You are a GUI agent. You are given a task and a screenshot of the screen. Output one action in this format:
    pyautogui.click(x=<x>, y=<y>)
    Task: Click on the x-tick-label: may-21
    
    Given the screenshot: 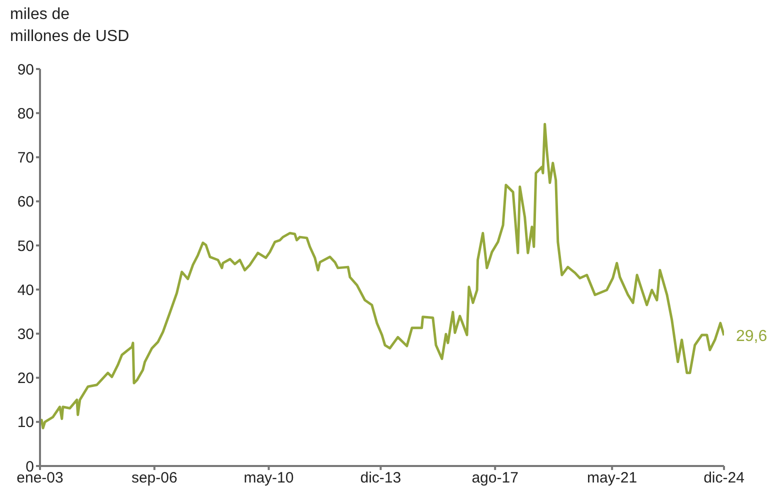 What is the action you would take?
    pyautogui.click(x=612, y=478)
    